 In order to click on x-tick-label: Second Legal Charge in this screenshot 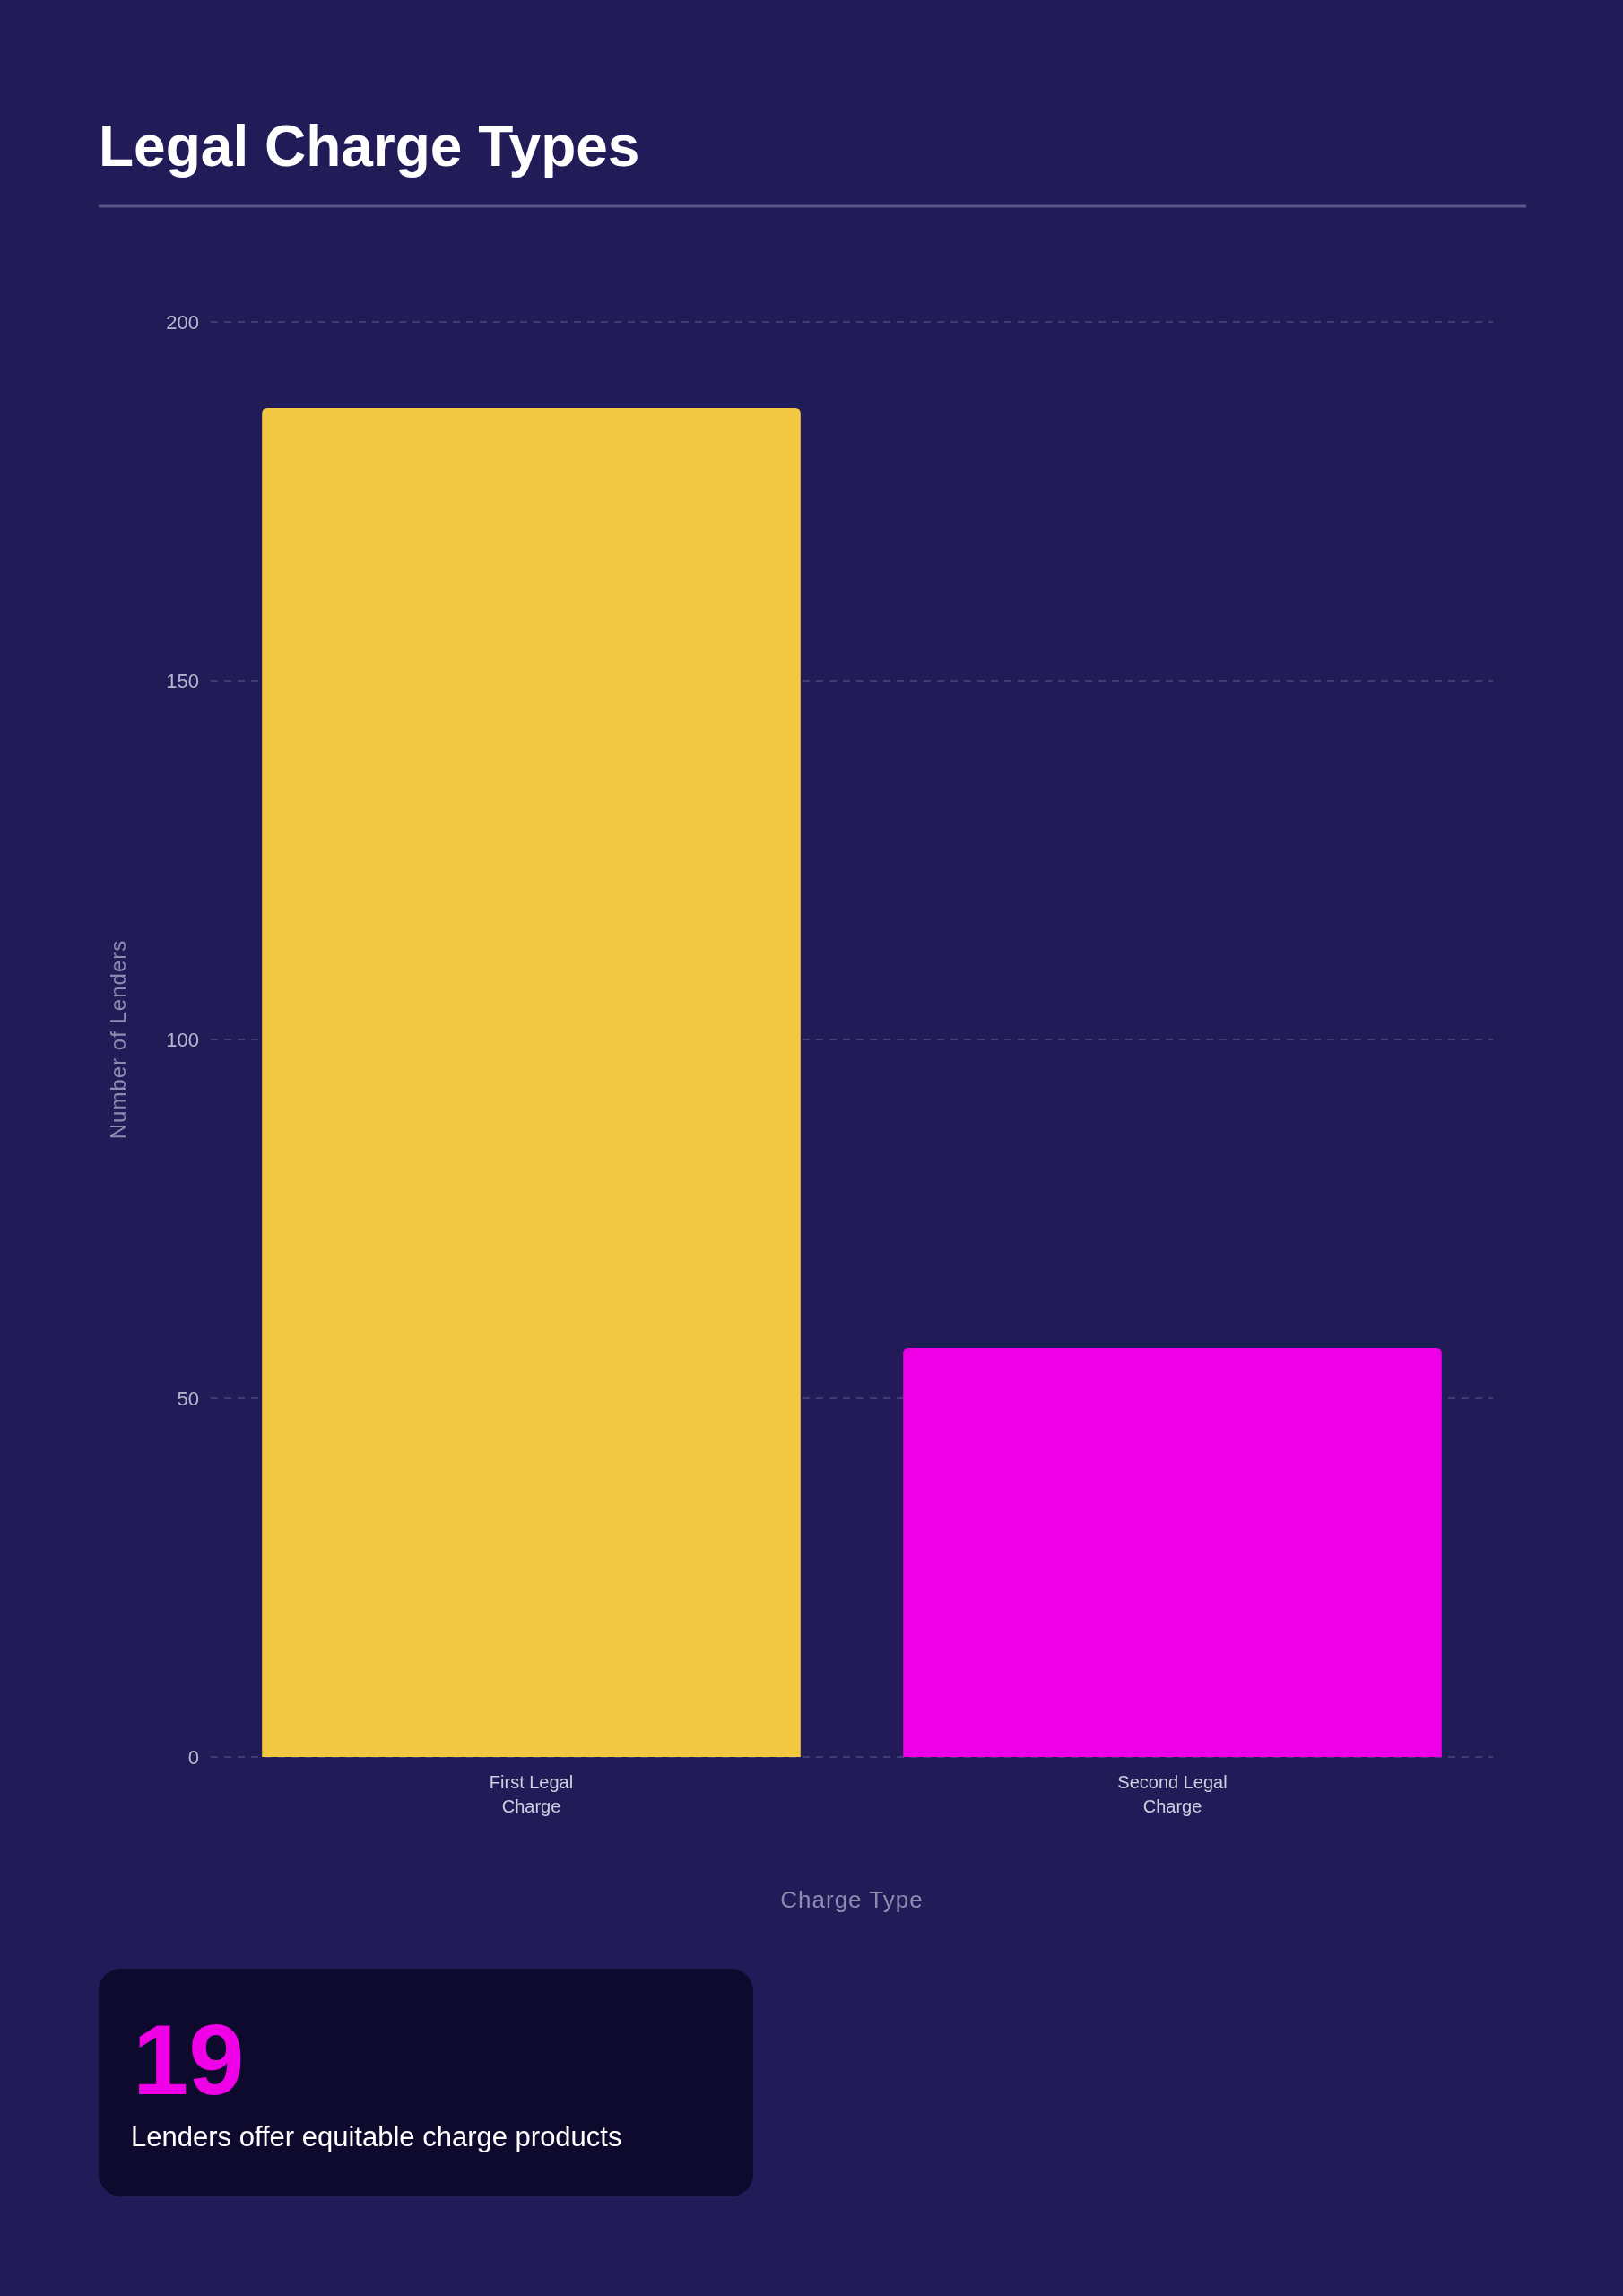, I will do `click(1172, 1794)`.